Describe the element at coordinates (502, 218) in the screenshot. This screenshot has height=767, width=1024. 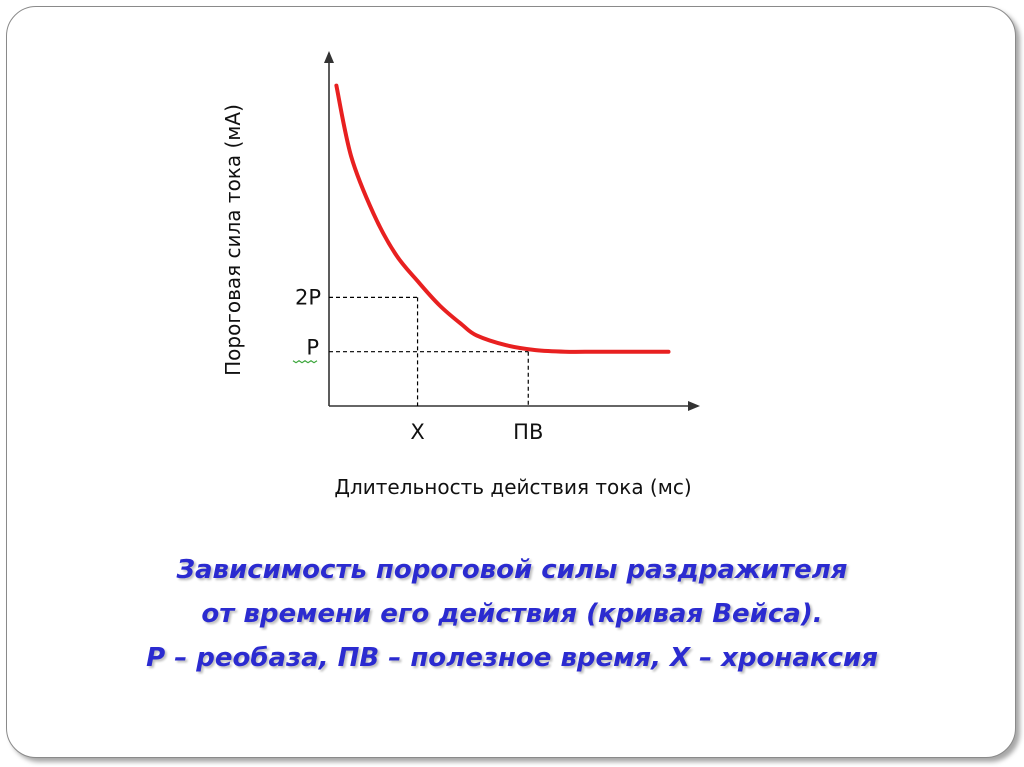
I see `strength-duration-curve` at that location.